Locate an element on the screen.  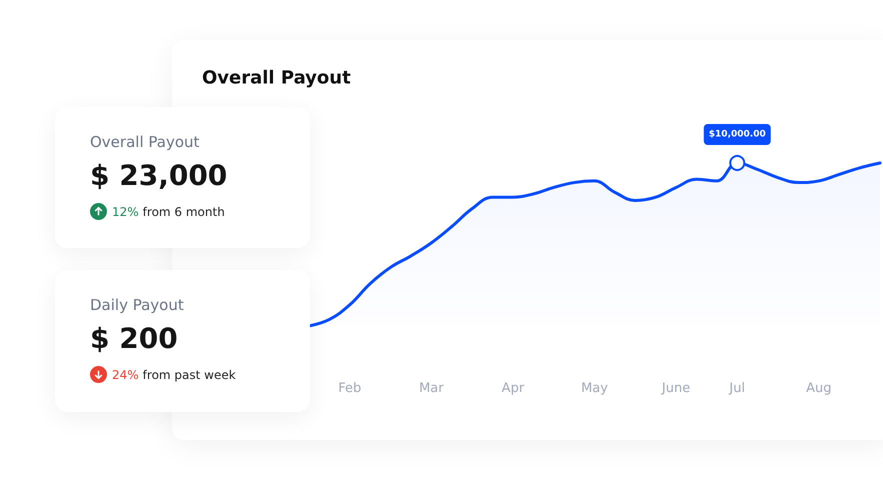
x-tick-label: June is located at coordinates (675, 388).